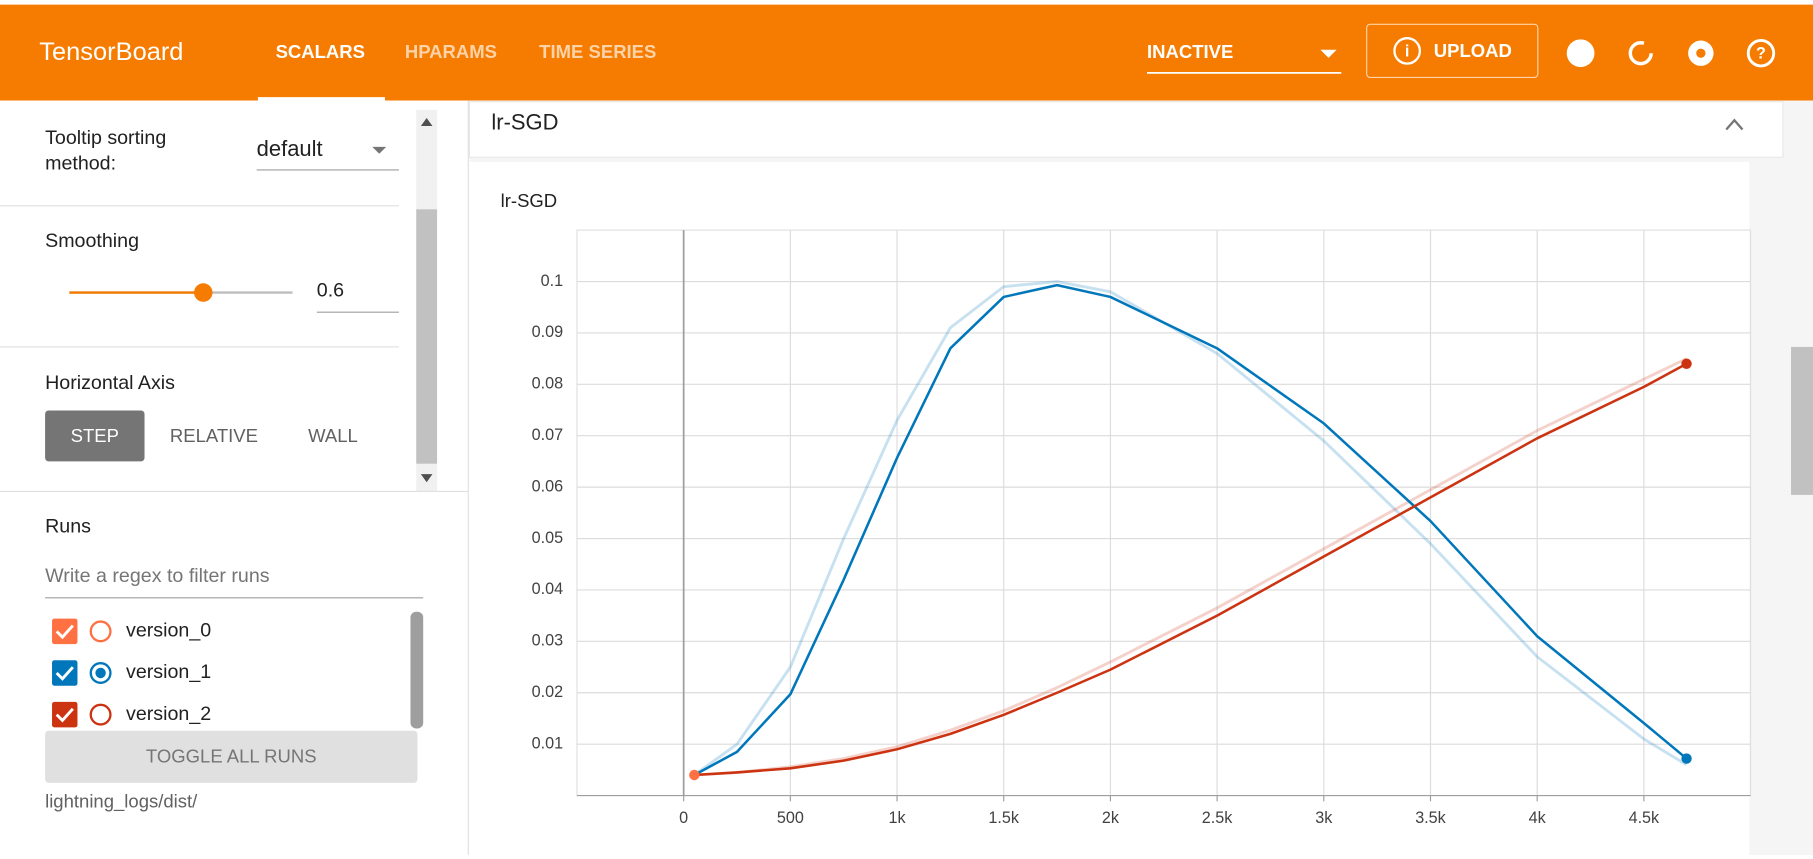 Image resolution: width=1813 pixels, height=859 pixels. Describe the element at coordinates (547, 743) in the screenshot. I see `y-tick-label: 0.01` at that location.